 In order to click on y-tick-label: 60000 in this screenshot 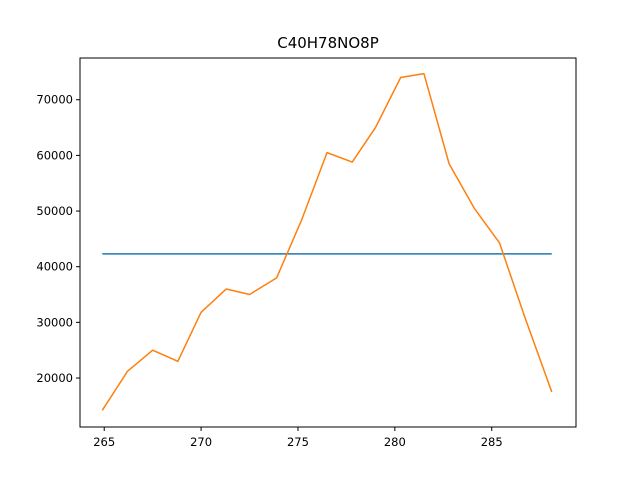, I will do `click(54, 155)`.